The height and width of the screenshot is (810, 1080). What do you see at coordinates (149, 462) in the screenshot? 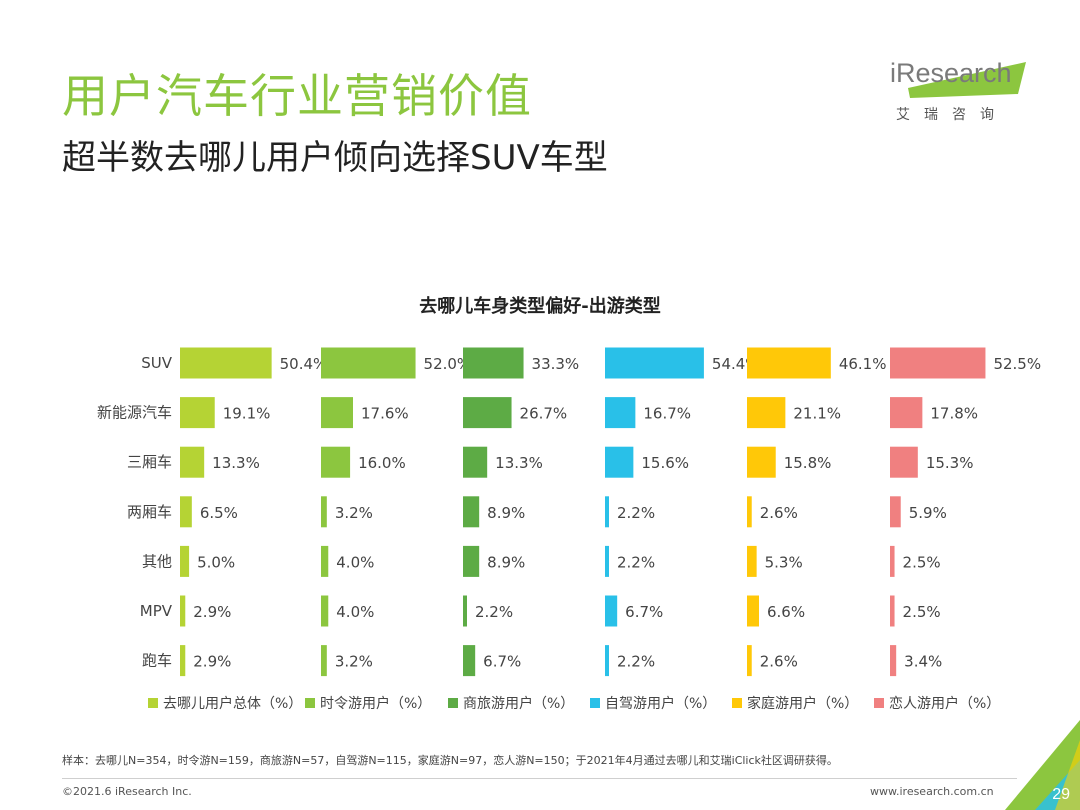
I see `category-label: 三厢车` at bounding box center [149, 462].